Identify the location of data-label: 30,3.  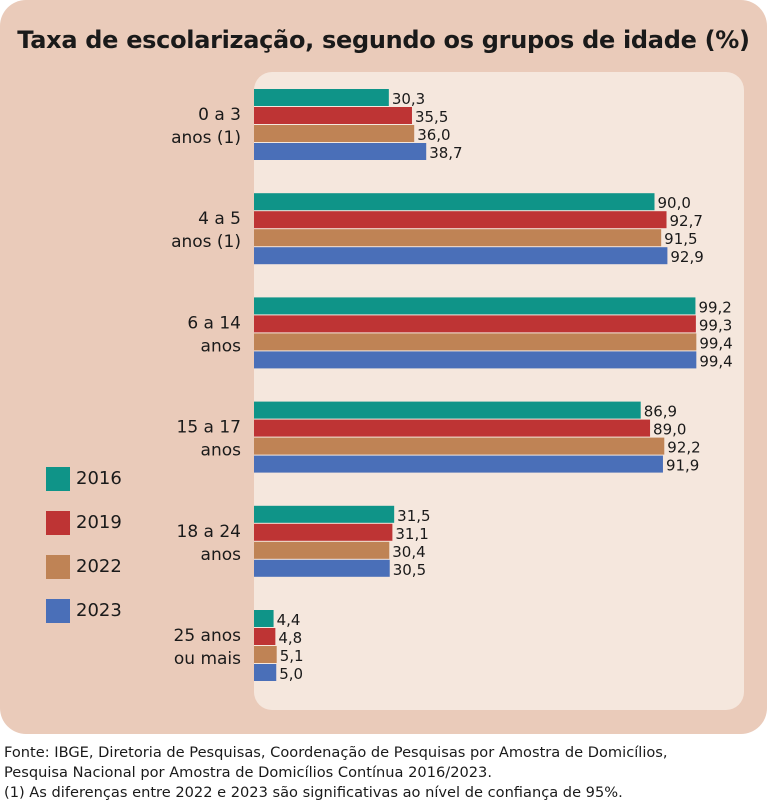
(408, 99).